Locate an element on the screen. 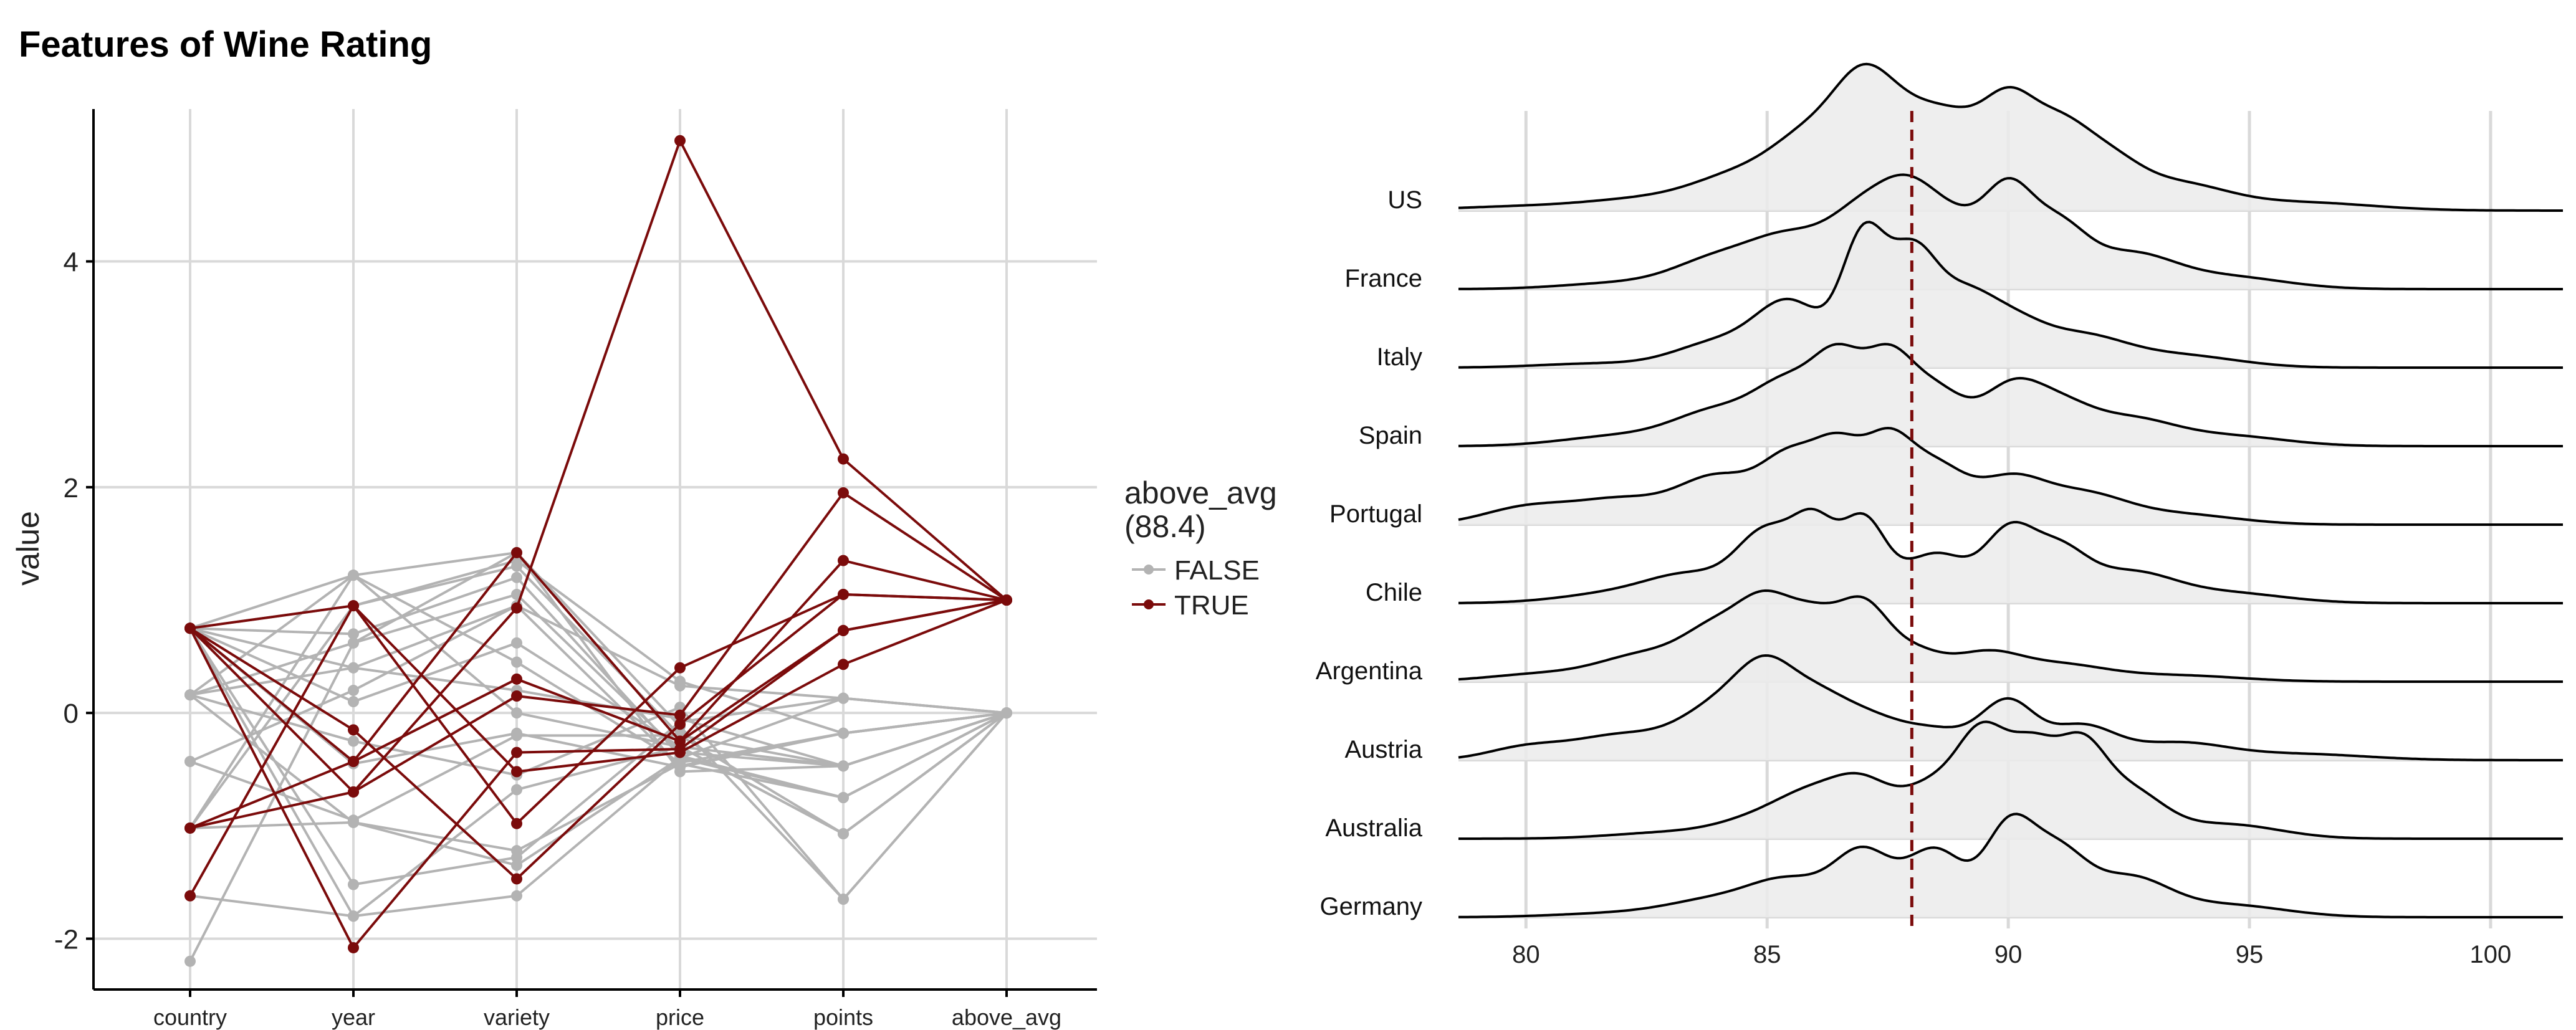  pc-y-tick-label-0: -2 is located at coordinates (67, 939).